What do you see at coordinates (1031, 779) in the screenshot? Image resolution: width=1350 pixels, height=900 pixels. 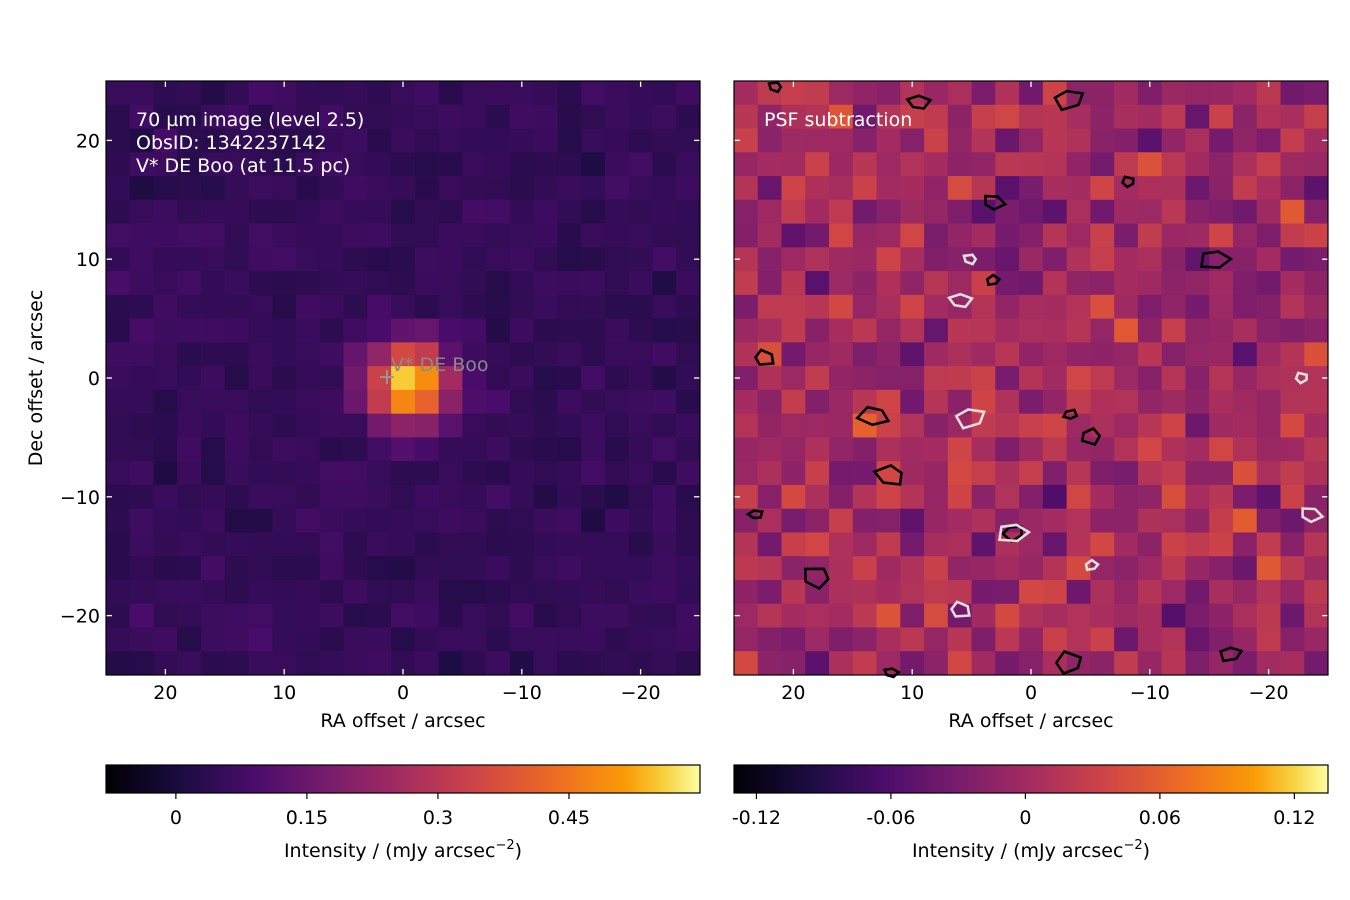 I see `right-colorbar-gradient` at bounding box center [1031, 779].